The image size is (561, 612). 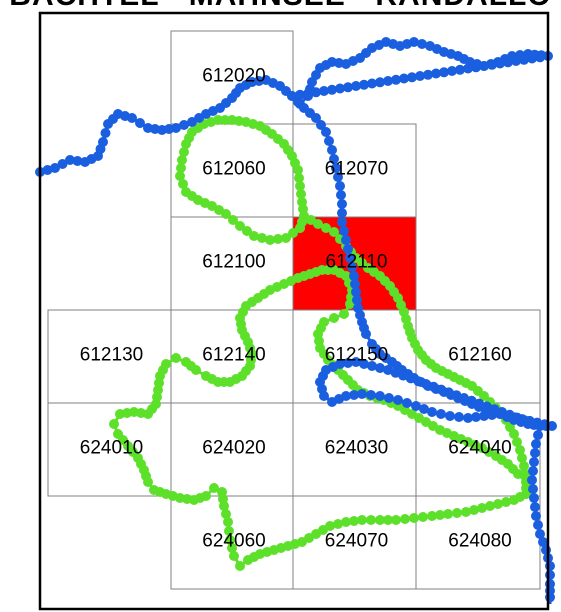 I want to click on tile-label-612110: 612110, so click(x=357, y=262).